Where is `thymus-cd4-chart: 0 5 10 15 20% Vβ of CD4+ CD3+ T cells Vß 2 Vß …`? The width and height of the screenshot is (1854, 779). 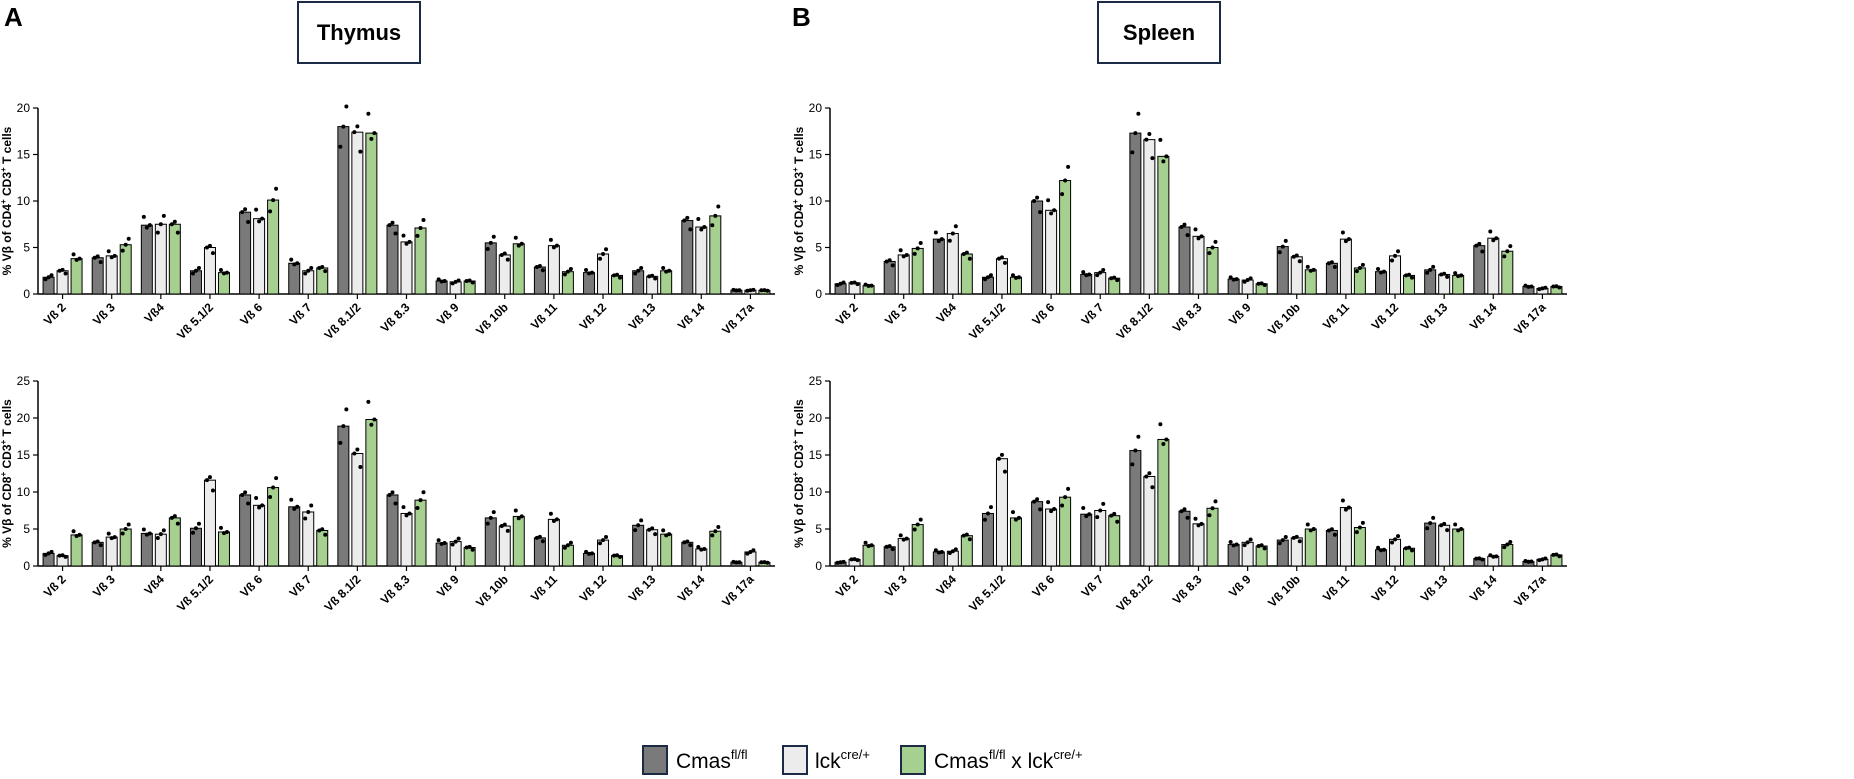
thymus-cd4-chart: 0 5 10 15 20% Vβ of CD4+ CD3+ T cells Vß 2 Vß … is located at coordinates (387, 221).